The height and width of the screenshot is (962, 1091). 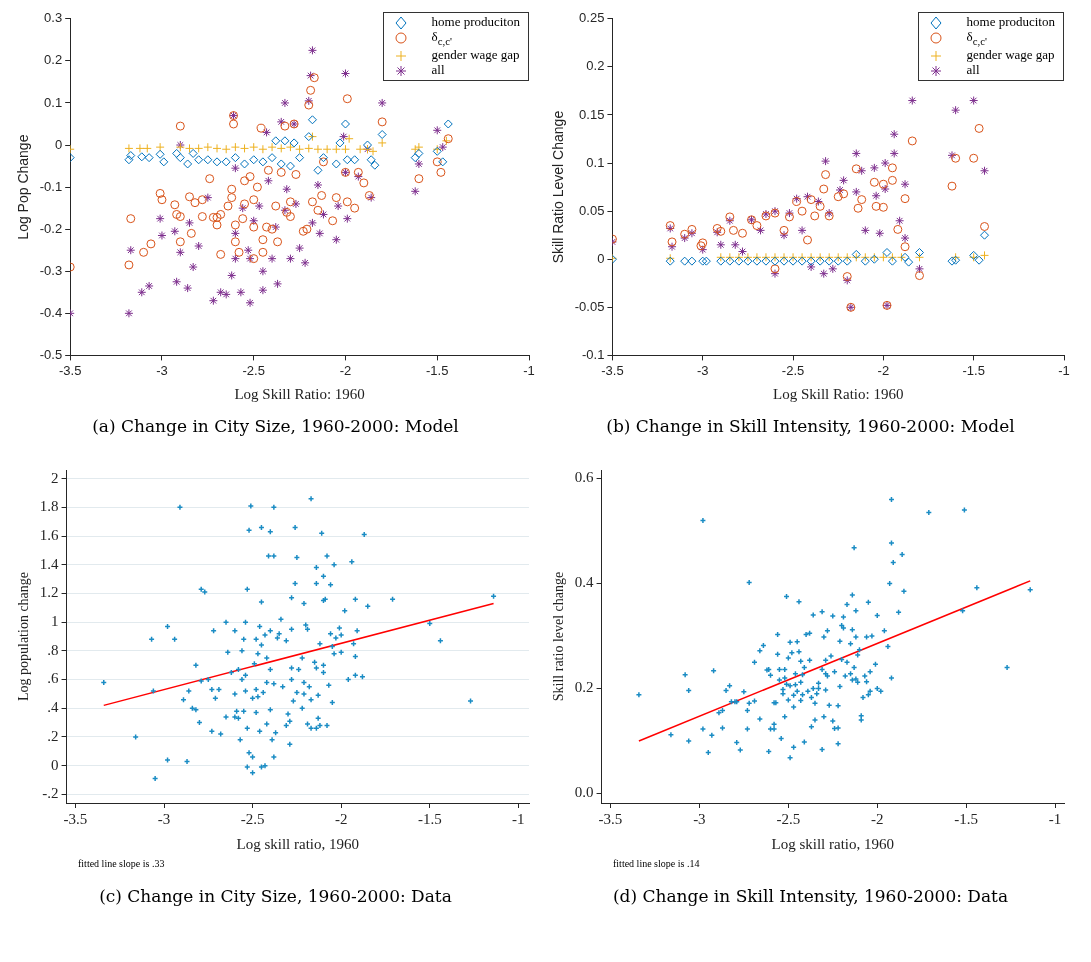 What do you see at coordinates (55, 621) in the screenshot?
I see `y-tick-label: 1` at bounding box center [55, 621].